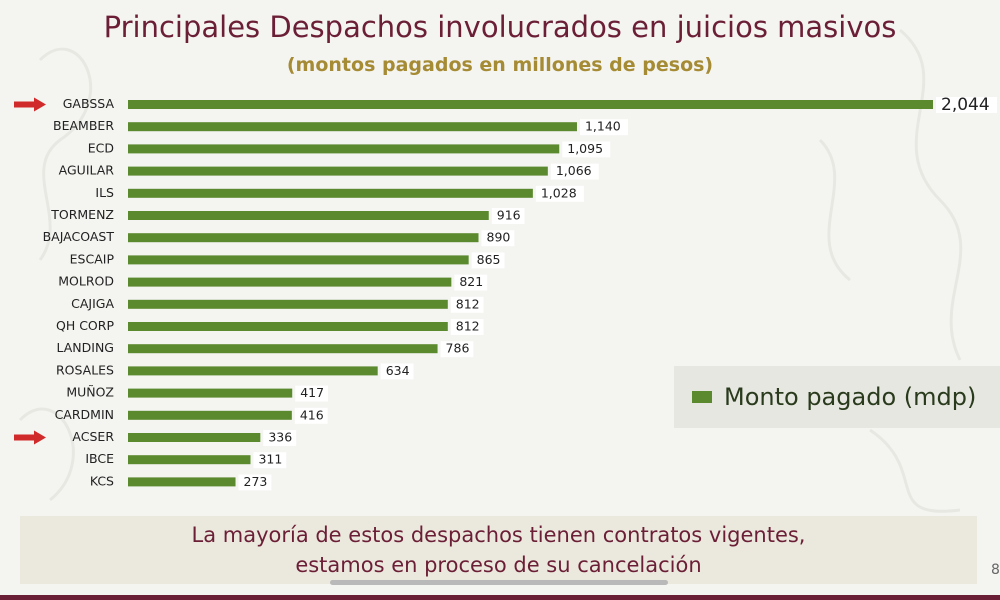 This screenshot has height=600, width=1000. I want to click on category-label: ROSALES, so click(85, 369).